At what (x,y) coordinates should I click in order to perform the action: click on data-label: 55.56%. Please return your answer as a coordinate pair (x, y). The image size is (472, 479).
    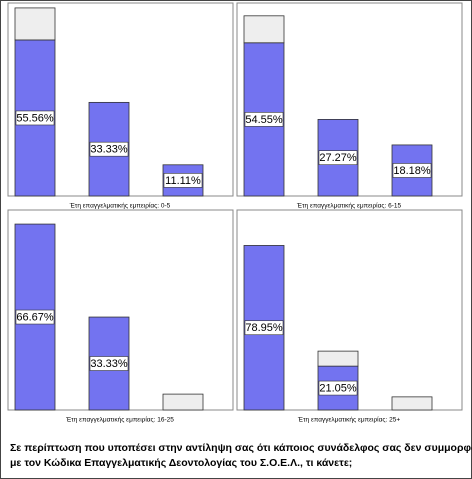
    Looking at the image, I should click on (35, 118).